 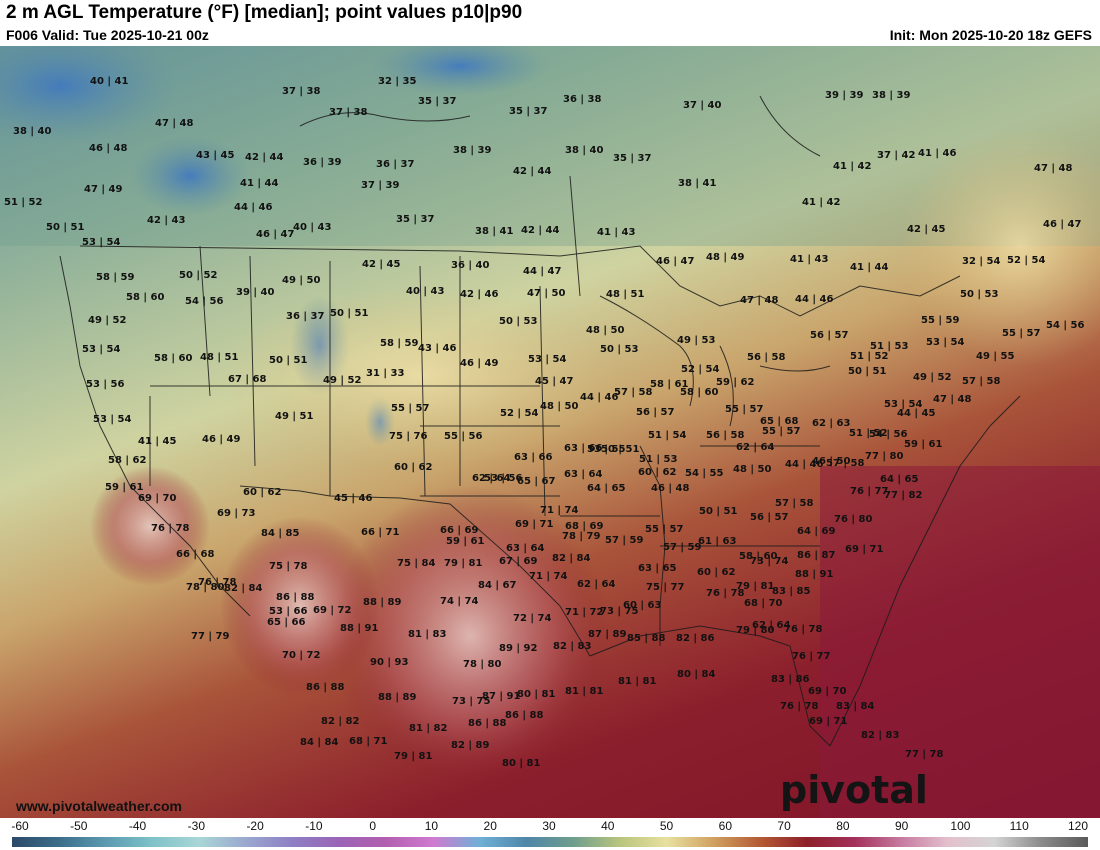 What do you see at coordinates (300, 606) in the screenshot?
I see `hot-sonora` at bounding box center [300, 606].